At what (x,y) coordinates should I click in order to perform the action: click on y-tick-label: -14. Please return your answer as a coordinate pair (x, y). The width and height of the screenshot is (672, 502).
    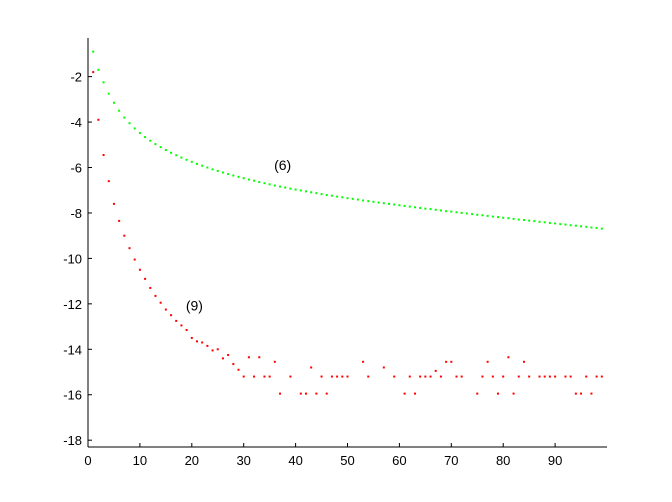
    Looking at the image, I should click on (72, 349).